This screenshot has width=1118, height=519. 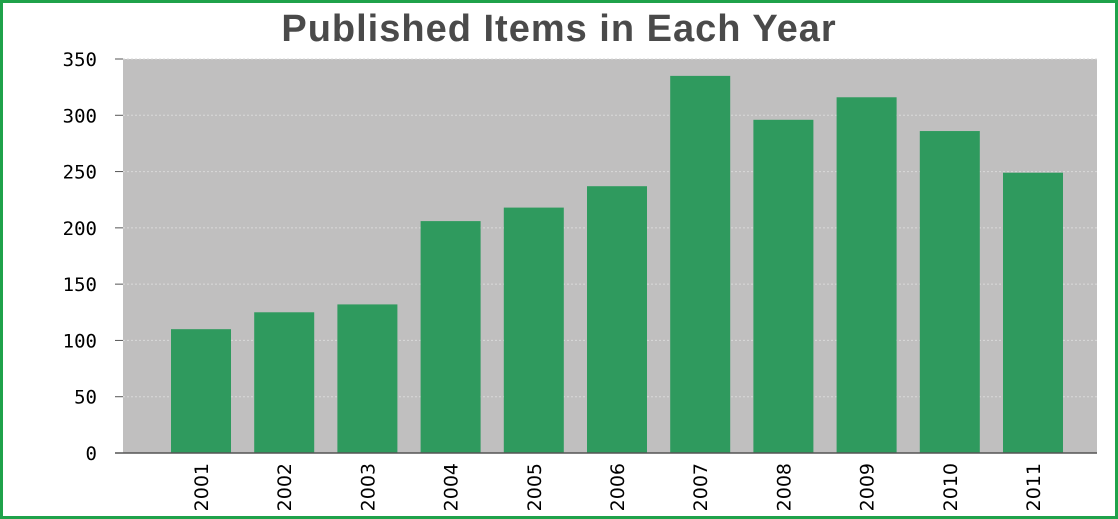 What do you see at coordinates (368, 487) in the screenshot?
I see `x-tick-label: 2003` at bounding box center [368, 487].